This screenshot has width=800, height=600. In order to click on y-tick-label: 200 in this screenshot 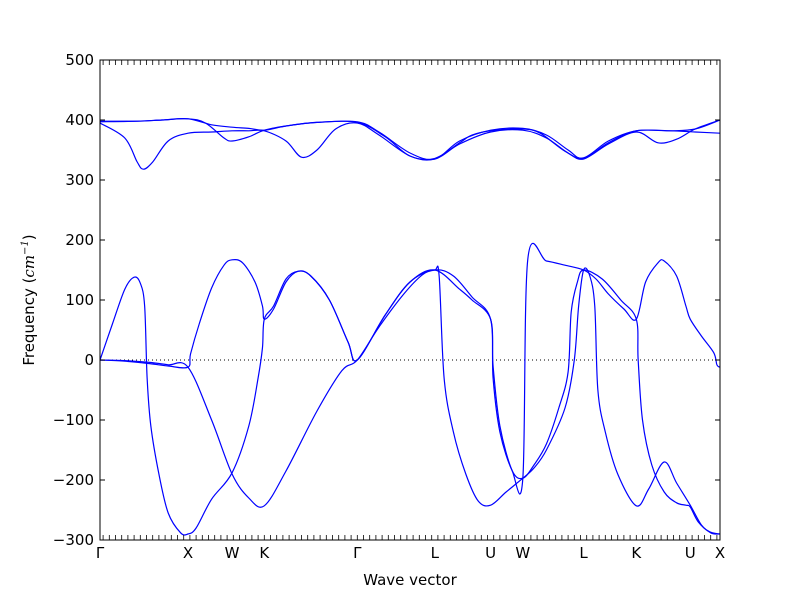, I will do `click(79, 240)`.